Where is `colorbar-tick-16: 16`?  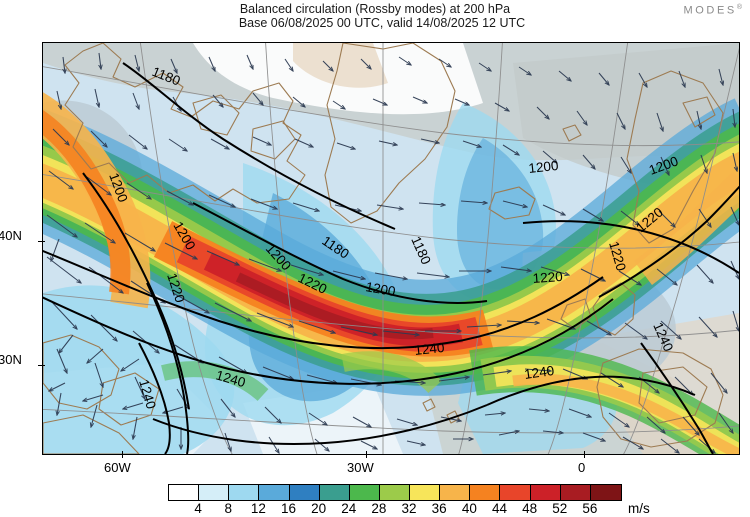
colorbar-tick-16: 16 is located at coordinates (289, 508).